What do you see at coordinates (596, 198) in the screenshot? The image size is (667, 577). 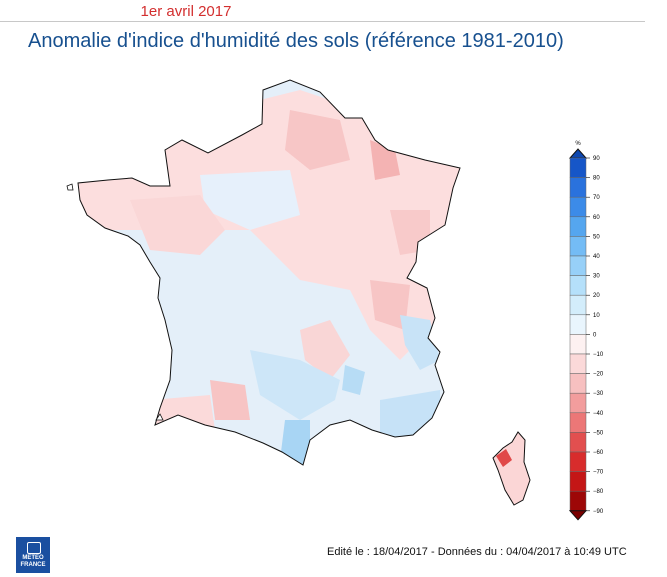 I see `legend-tick-label: 70` at bounding box center [596, 198].